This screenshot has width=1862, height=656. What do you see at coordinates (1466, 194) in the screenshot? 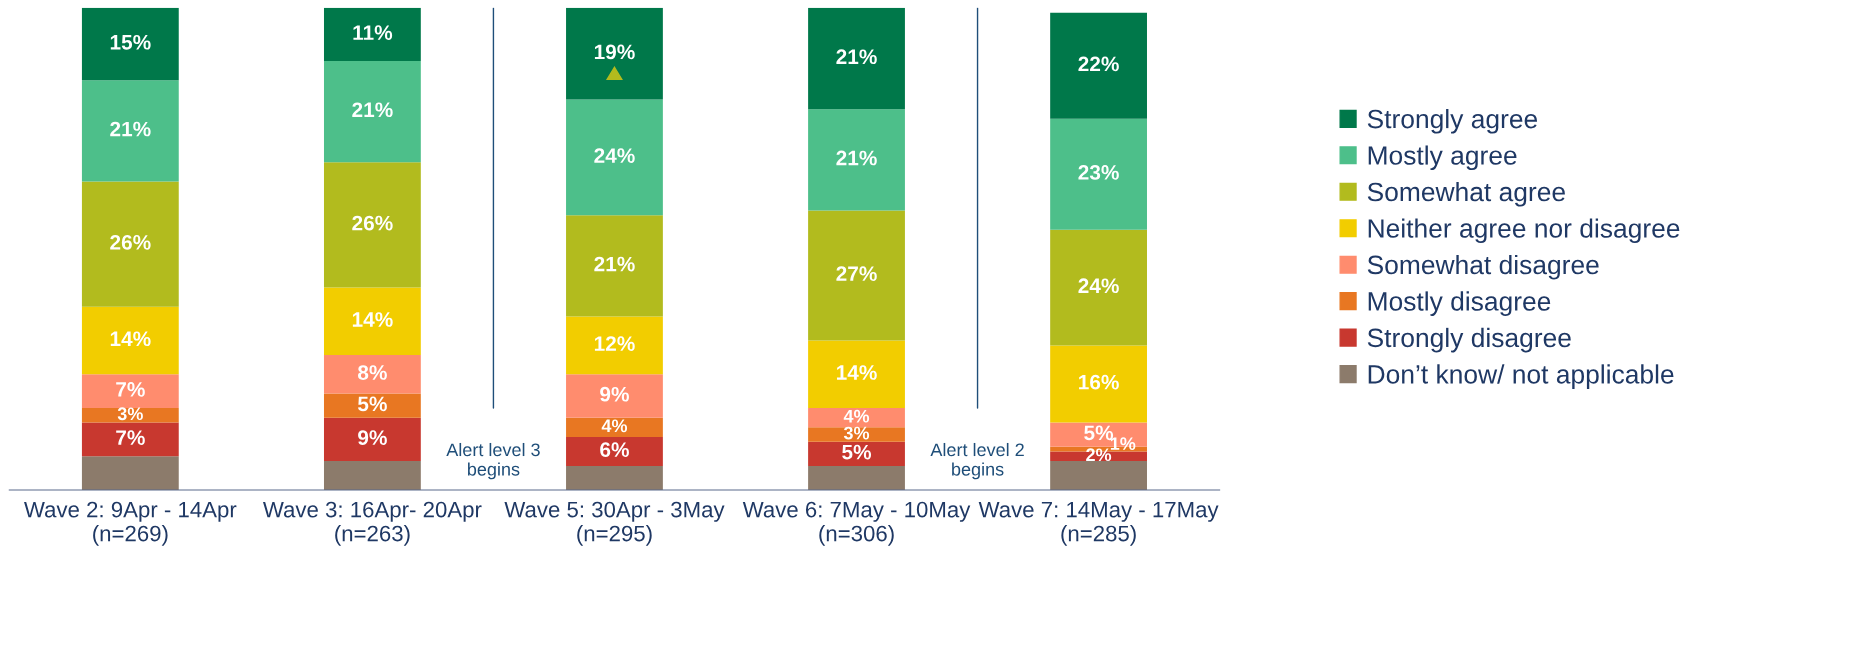
I see `legend-label: Somewhat agree` at bounding box center [1466, 194].